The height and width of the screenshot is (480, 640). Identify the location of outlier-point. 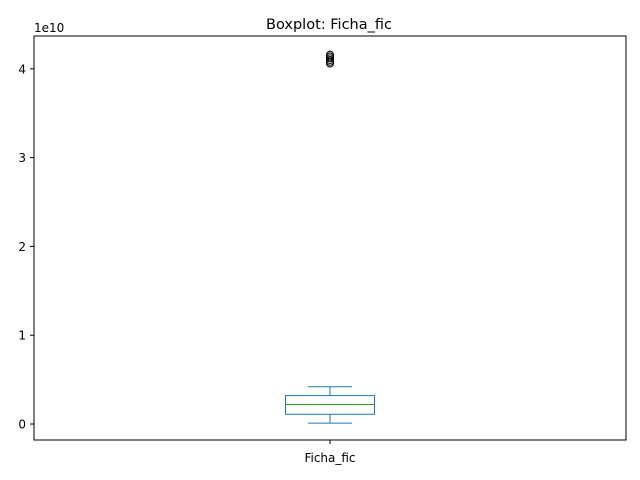
(330, 54).